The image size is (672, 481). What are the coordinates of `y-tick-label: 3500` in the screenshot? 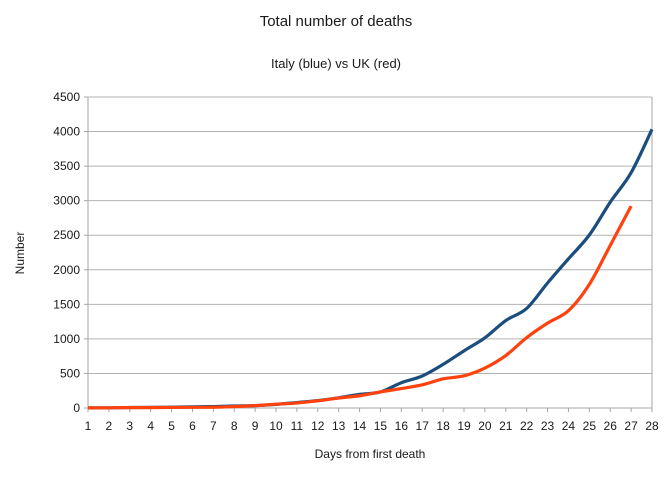 It's located at (66, 166).